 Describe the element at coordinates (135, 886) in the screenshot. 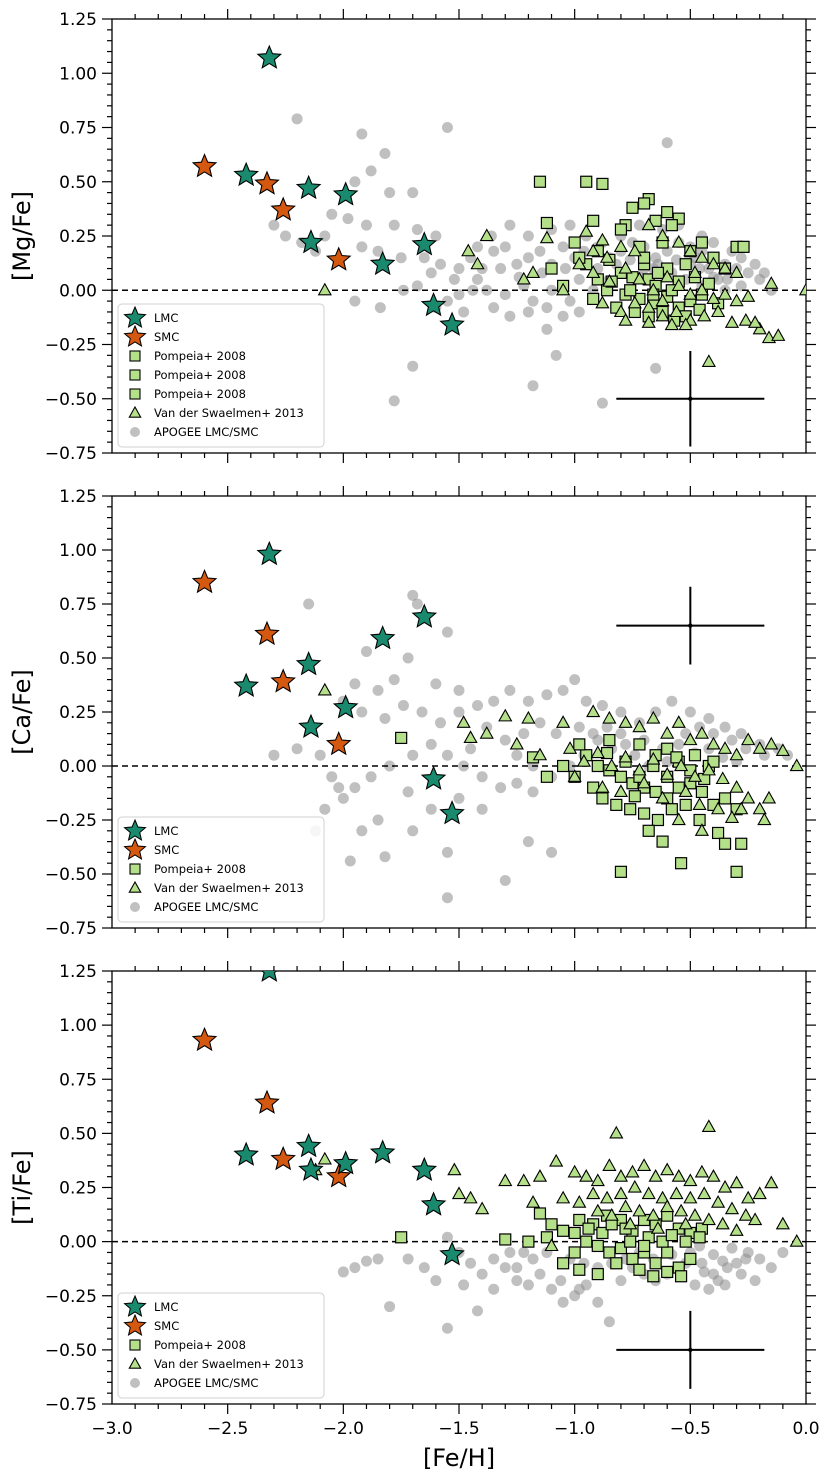

I see `legend-vds-marker` at that location.